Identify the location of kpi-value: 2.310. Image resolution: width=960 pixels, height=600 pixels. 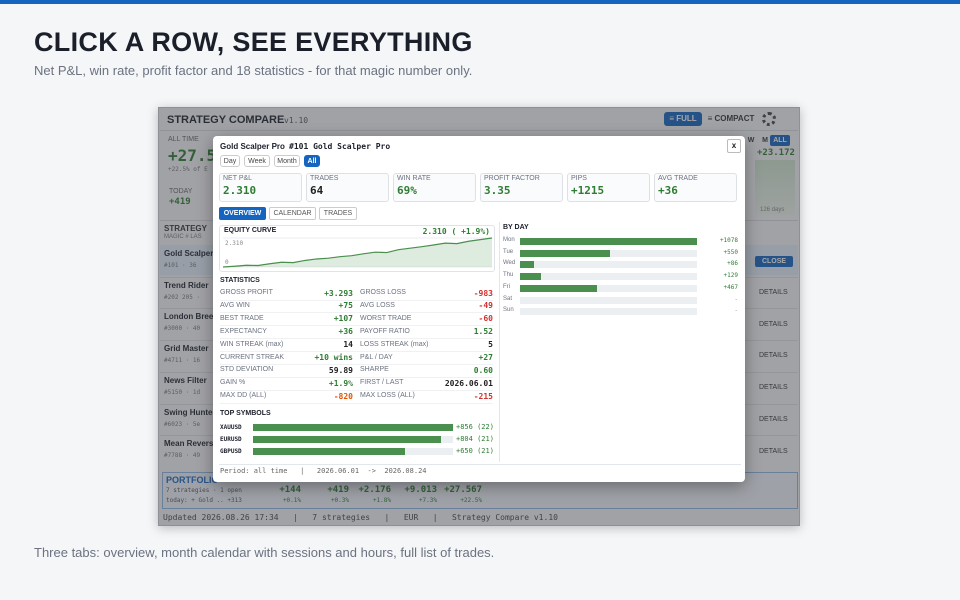
(240, 190).